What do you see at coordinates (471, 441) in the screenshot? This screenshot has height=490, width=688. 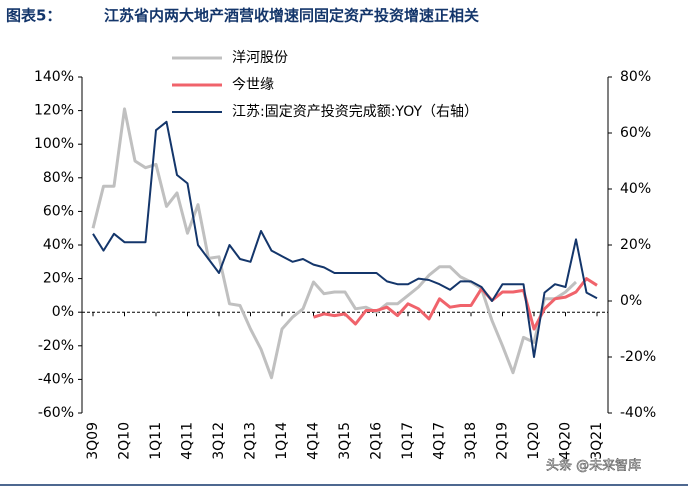 I see `x-tick-label: 3Q18` at bounding box center [471, 441].